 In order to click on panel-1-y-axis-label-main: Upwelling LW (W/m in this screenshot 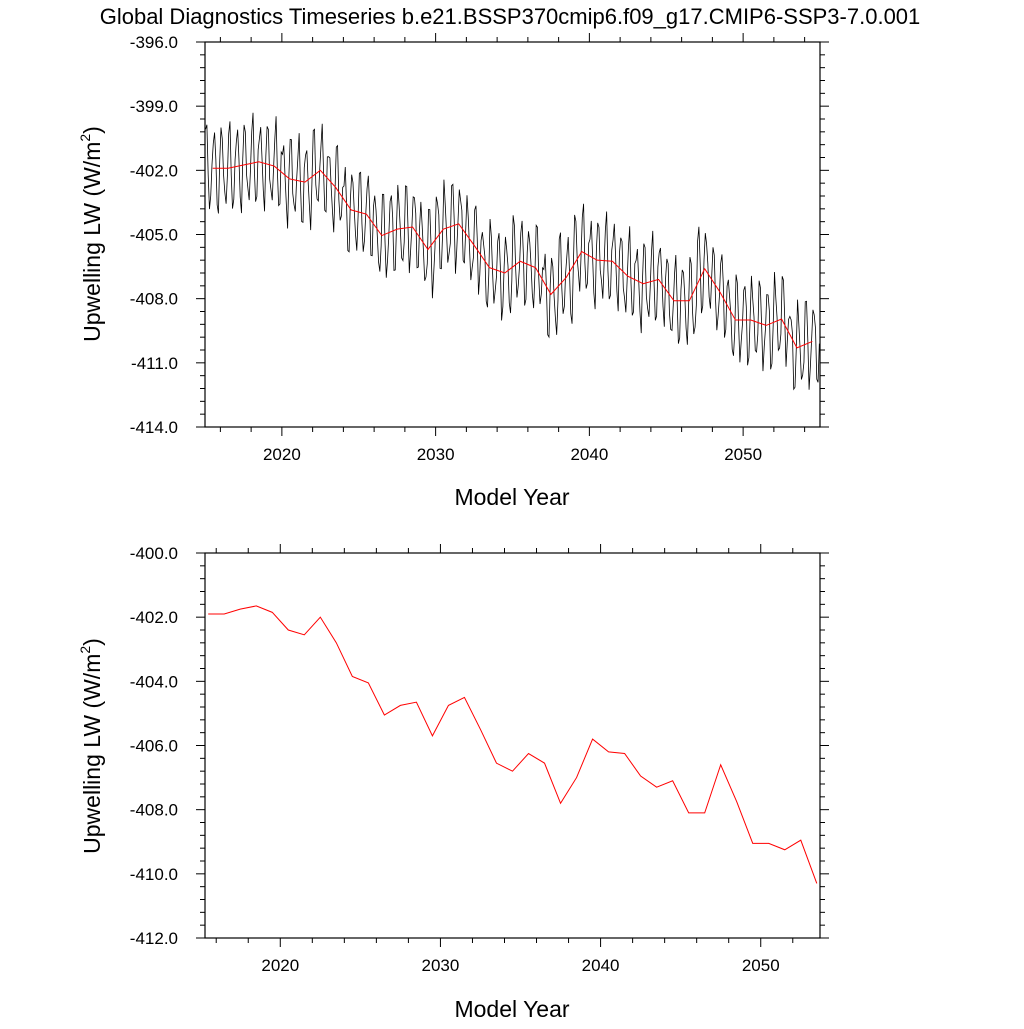, I will do `click(92, 242)`.